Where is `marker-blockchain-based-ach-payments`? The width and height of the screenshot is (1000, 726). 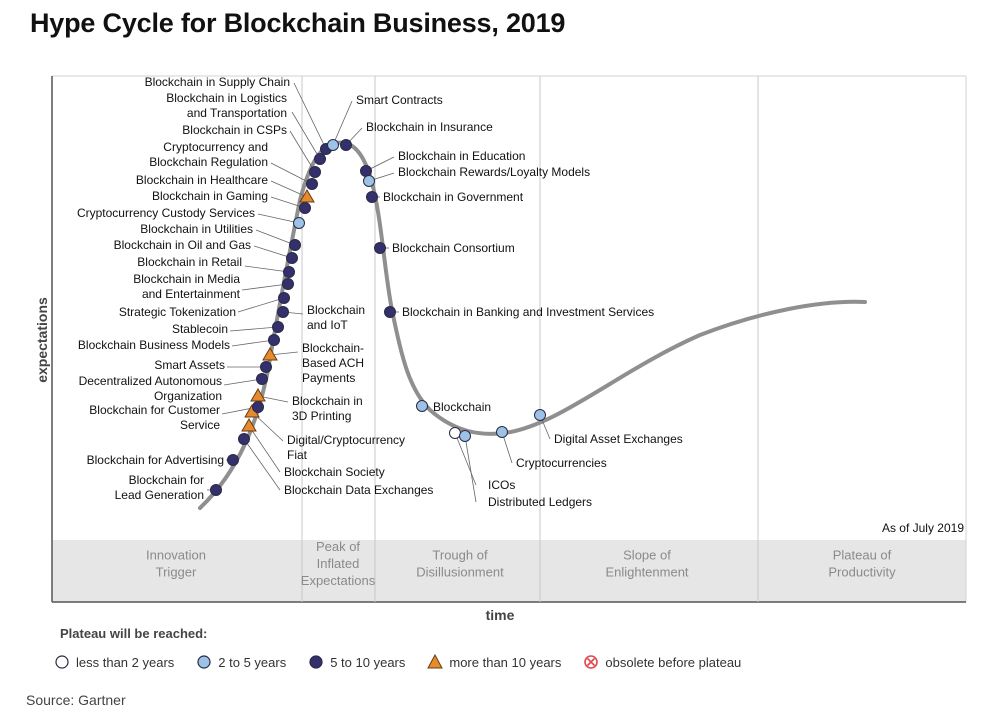 marker-blockchain-based-ach-payments is located at coordinates (270, 354).